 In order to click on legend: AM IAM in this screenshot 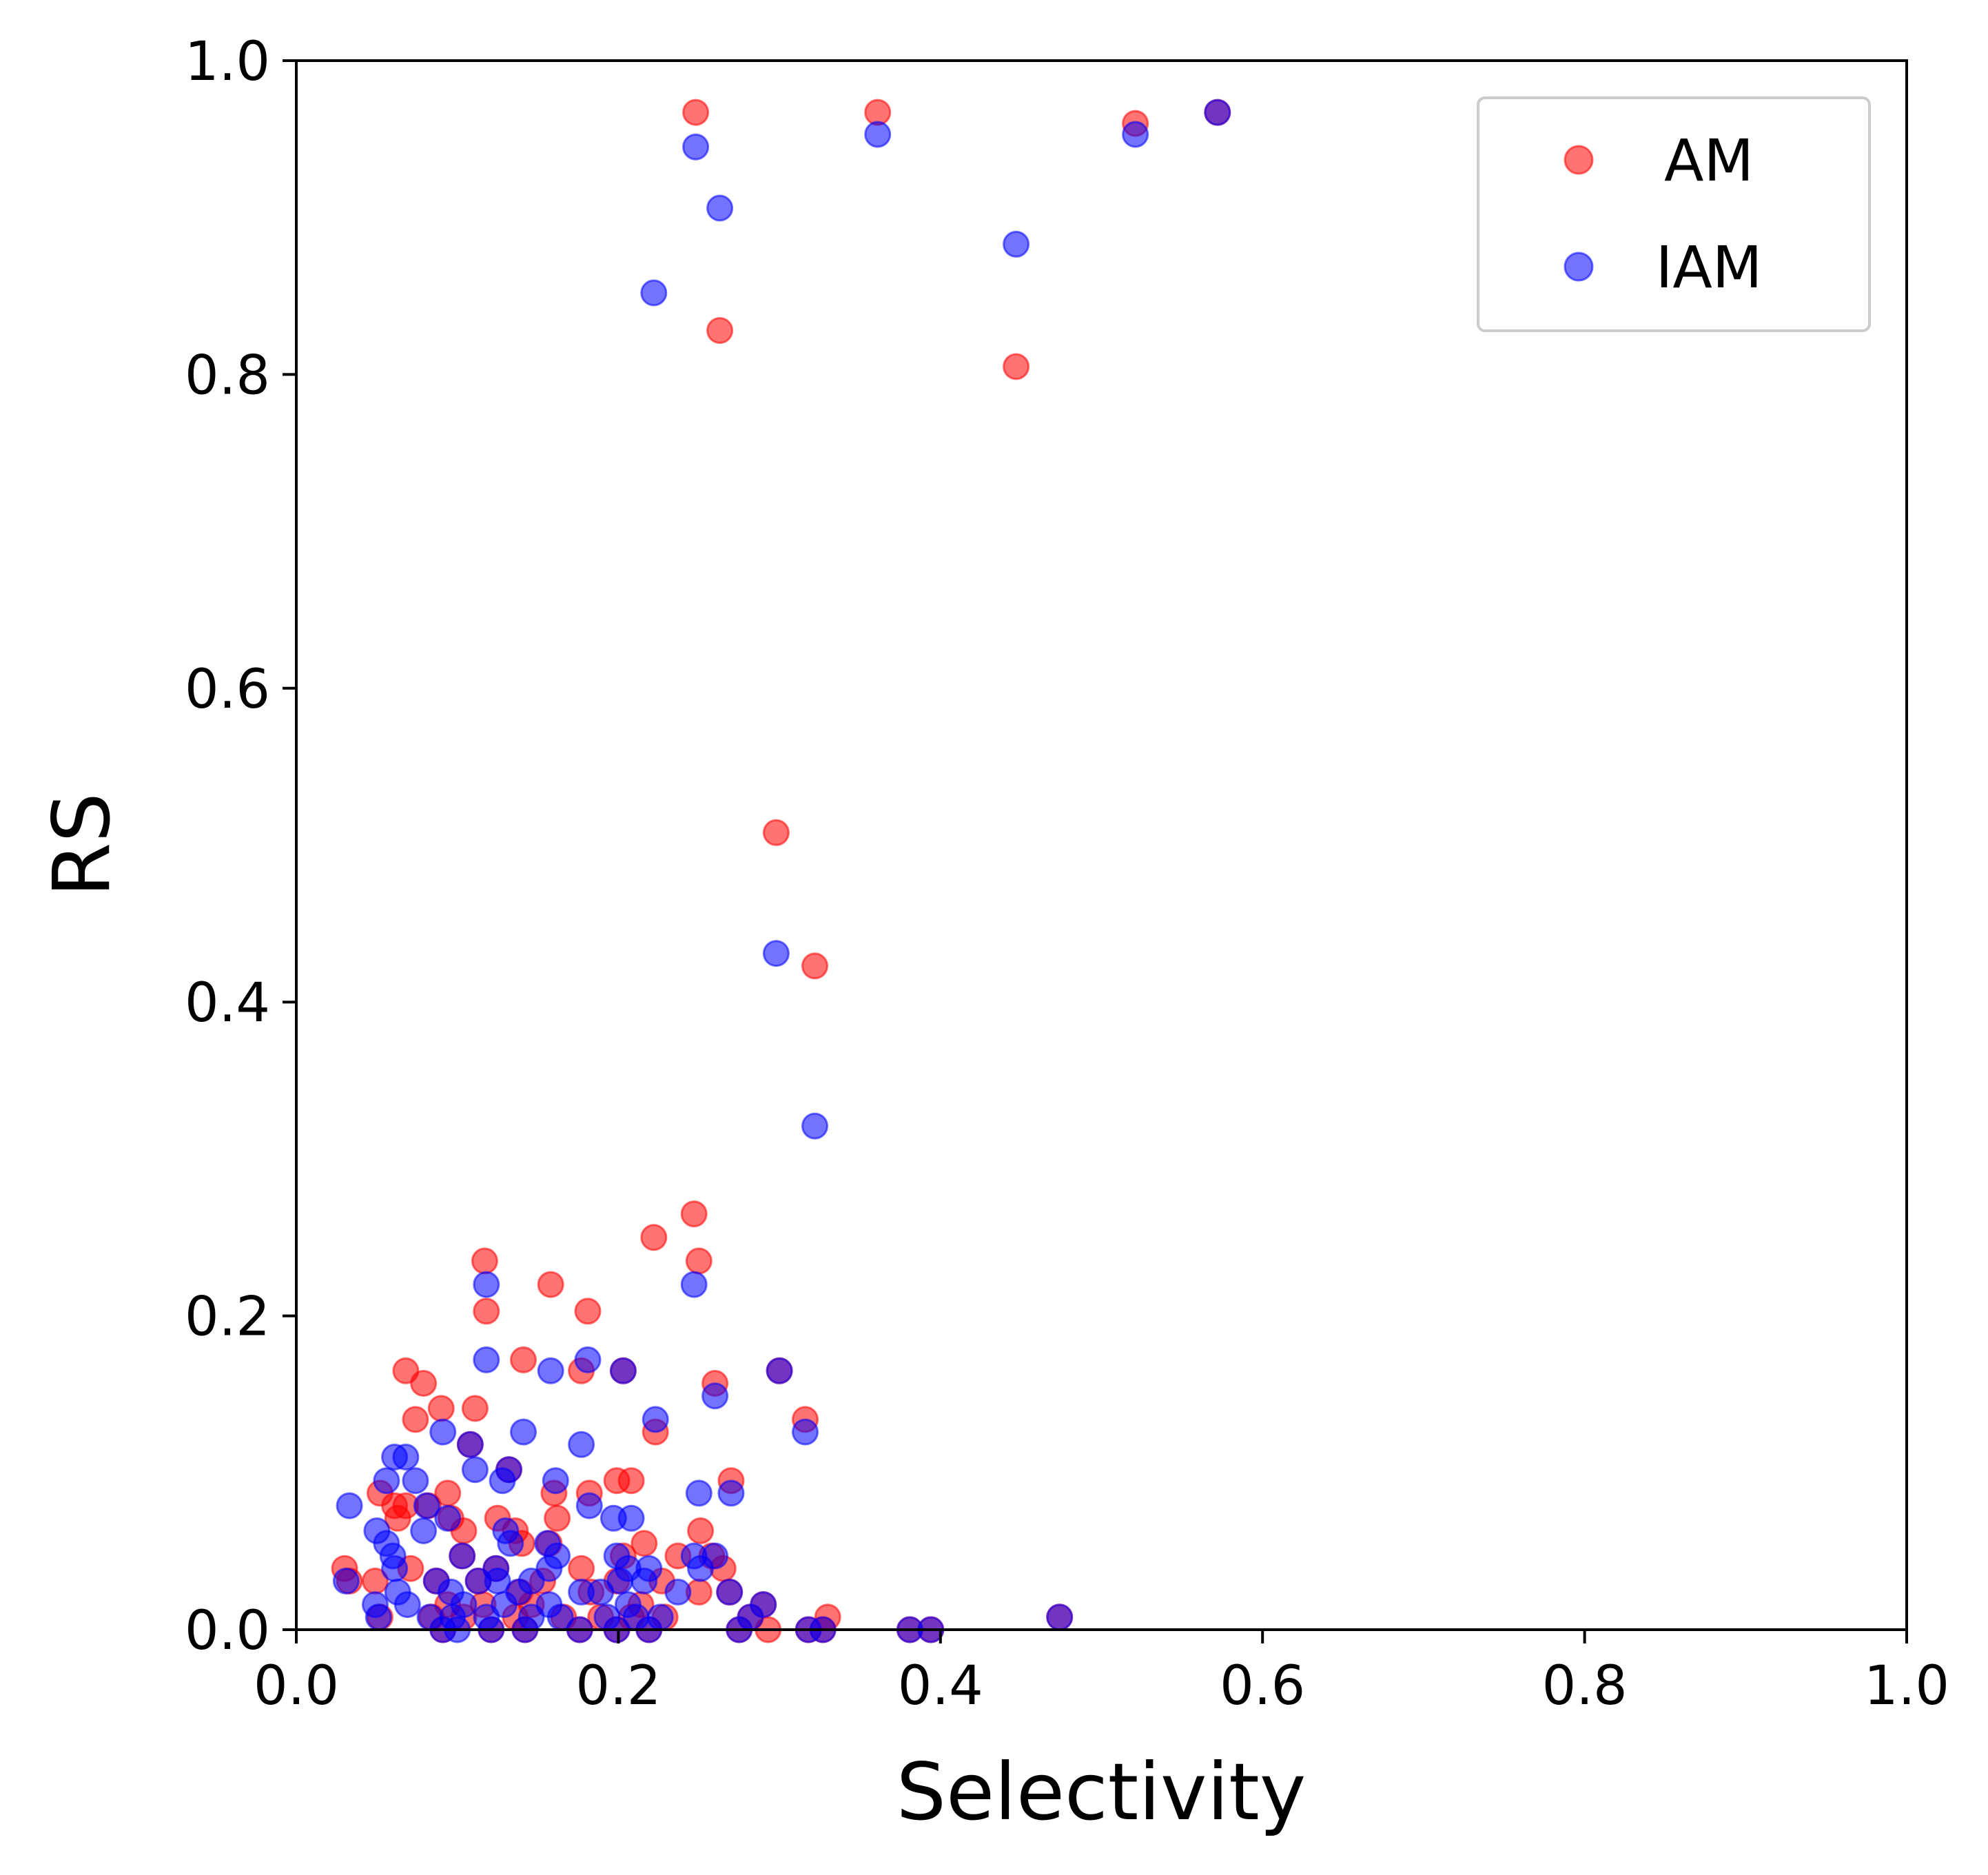, I will do `click(1674, 214)`.